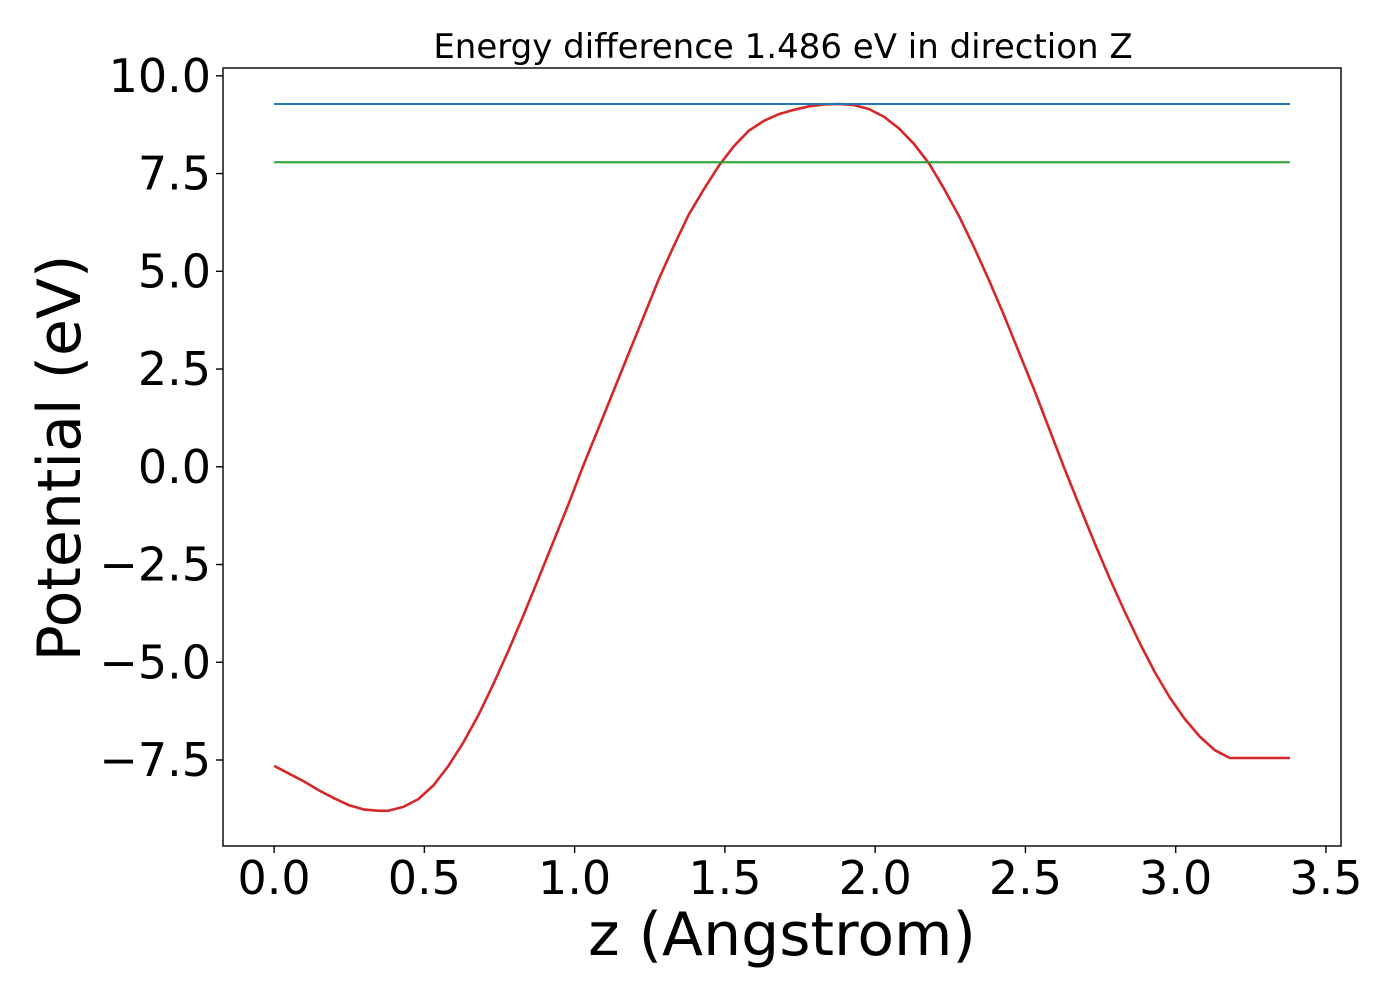 The image size is (1400, 1000). What do you see at coordinates (155, 760) in the screenshot?
I see `y-tick-label: −7.5` at bounding box center [155, 760].